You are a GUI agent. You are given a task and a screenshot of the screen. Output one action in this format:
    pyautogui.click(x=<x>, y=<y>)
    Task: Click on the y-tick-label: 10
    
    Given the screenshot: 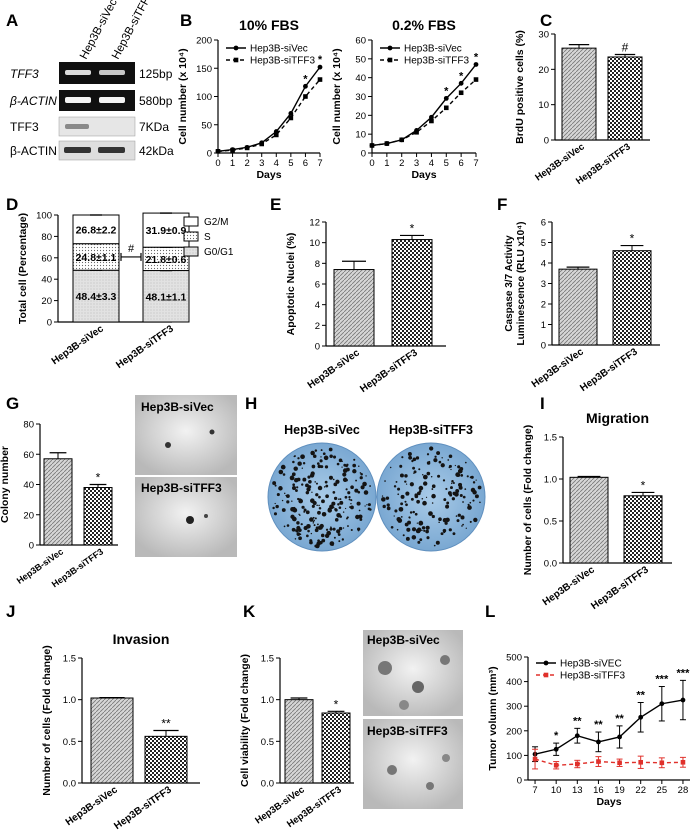 What is the action you would take?
    pyautogui.click(x=314, y=243)
    